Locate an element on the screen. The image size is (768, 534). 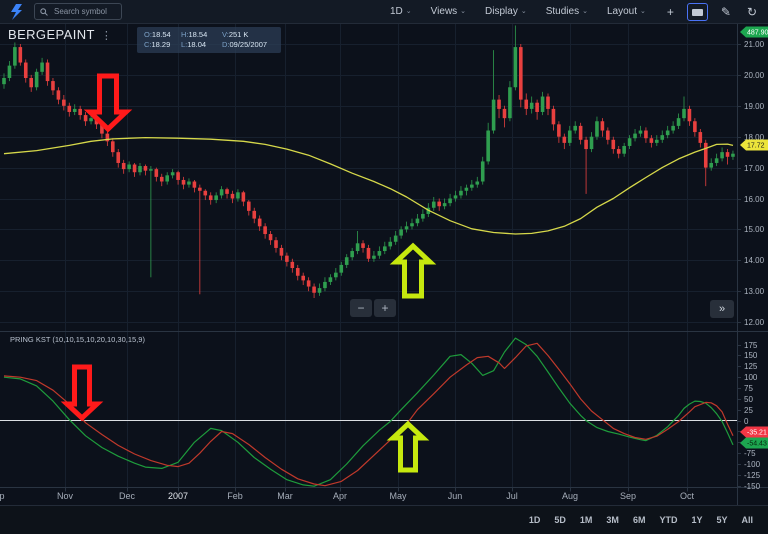
app-logo-icon is located at coordinates (17, 12).